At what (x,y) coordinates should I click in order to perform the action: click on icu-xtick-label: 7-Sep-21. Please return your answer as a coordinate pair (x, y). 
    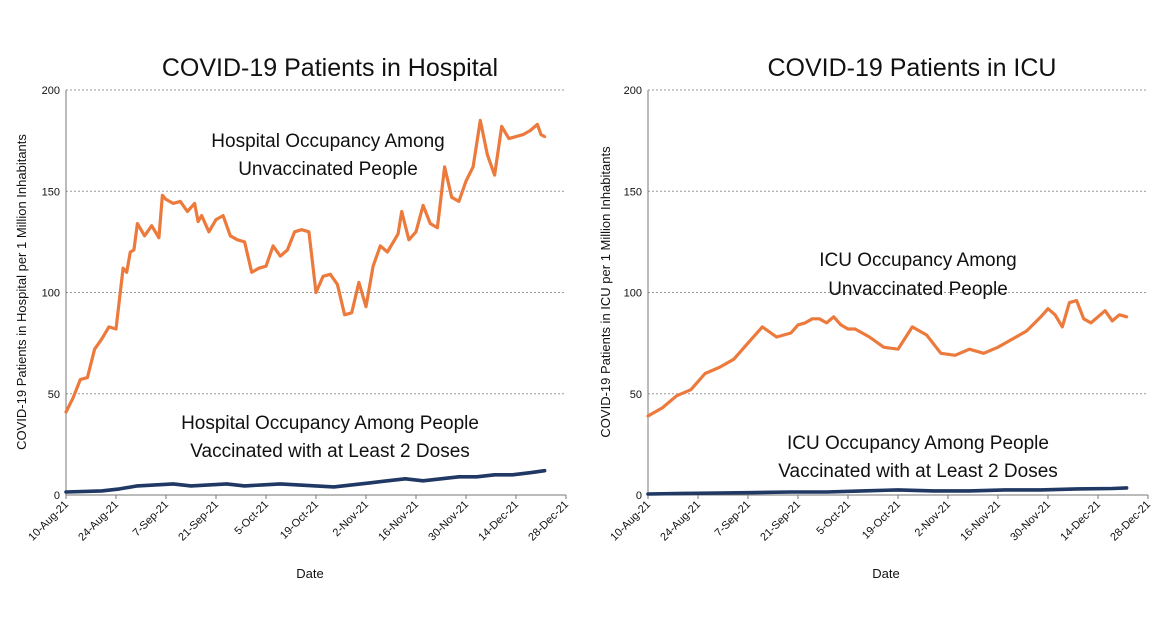
    Looking at the image, I should click on (733, 519).